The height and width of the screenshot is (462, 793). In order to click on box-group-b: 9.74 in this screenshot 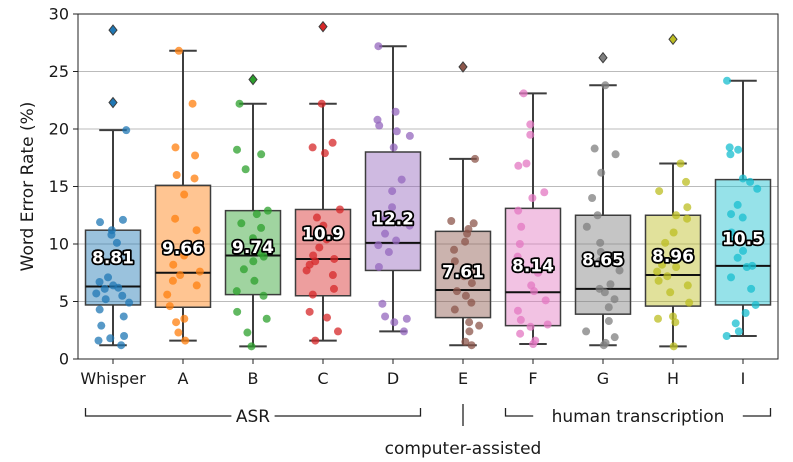, I will do `click(253, 212)`.